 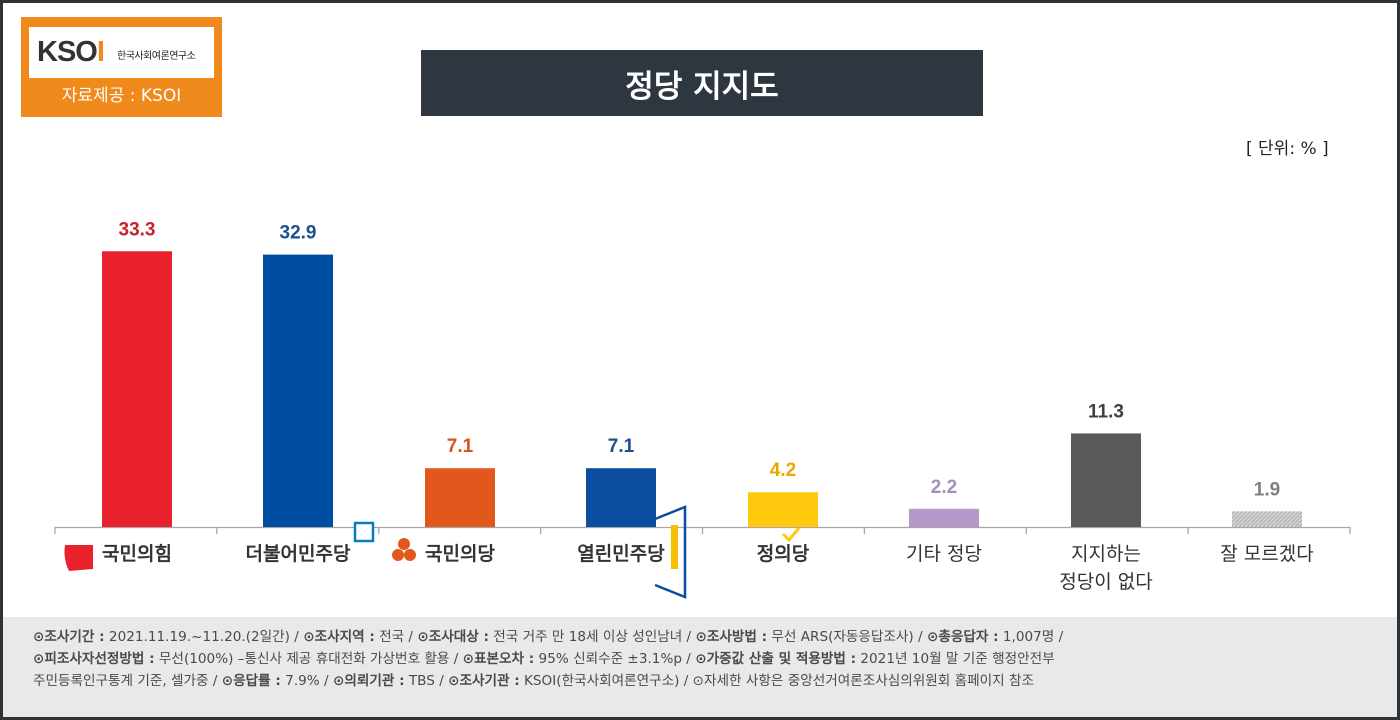 I want to click on footnote-value: 주민등록인구통계 기준, 셀가중 /, so click(x=127, y=681).